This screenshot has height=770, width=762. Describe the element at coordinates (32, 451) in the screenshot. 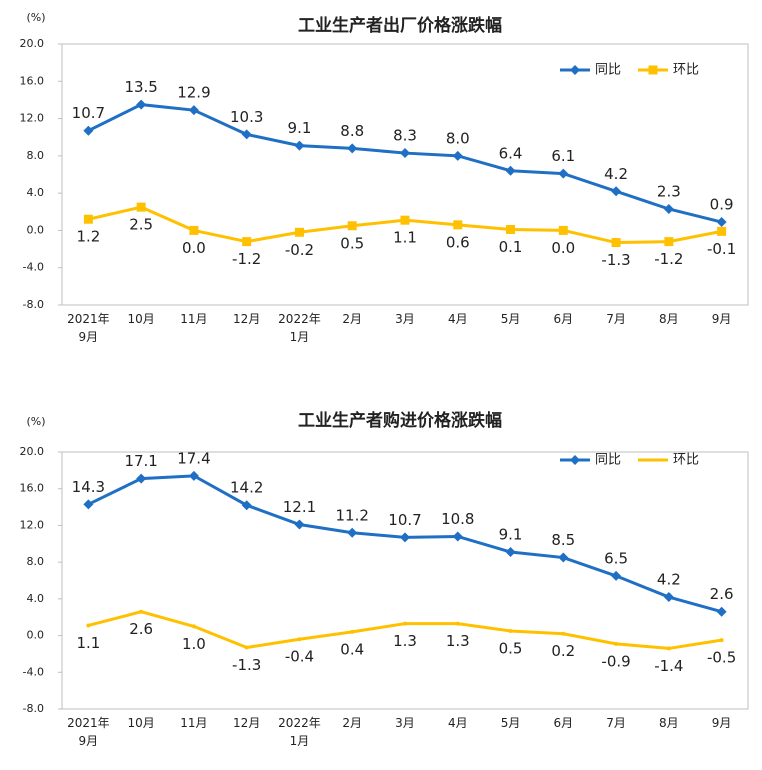

I see `y-tick-label: 20.0` at that location.